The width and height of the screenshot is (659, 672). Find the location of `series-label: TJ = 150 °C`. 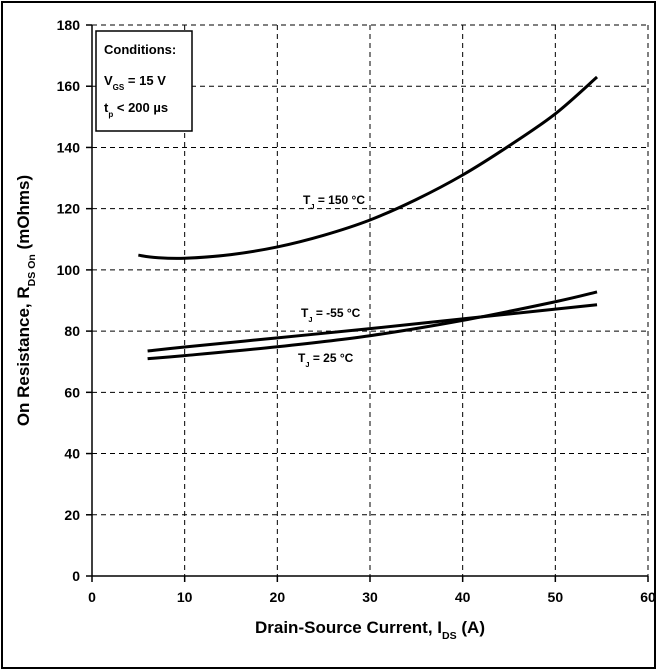

series-label: TJ = 150 °C is located at coordinates (334, 202).